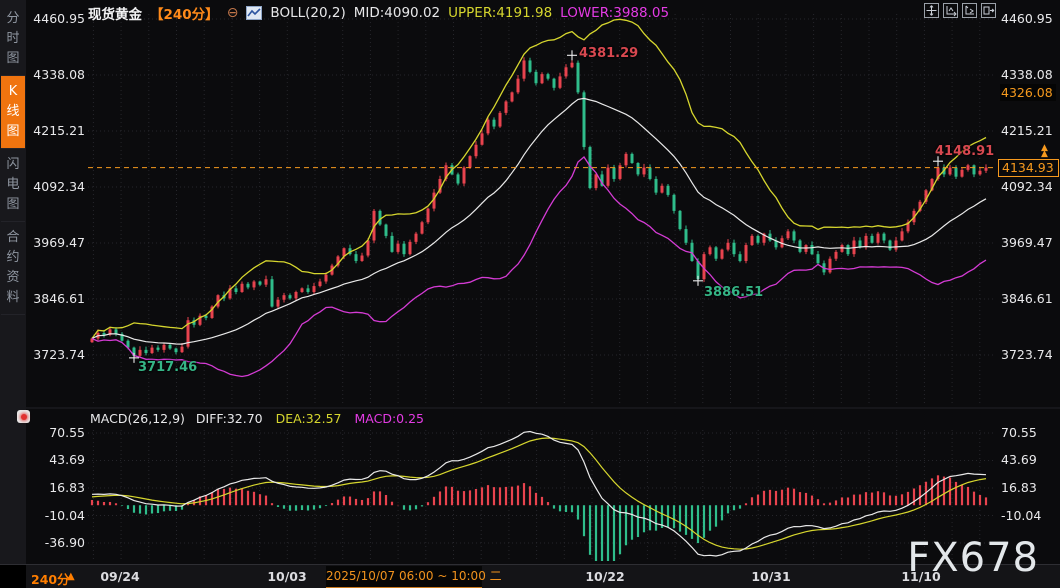 The width and height of the screenshot is (1060, 588). Describe the element at coordinates (973, 558) in the screenshot. I see `watermark-logo: FX678` at that location.